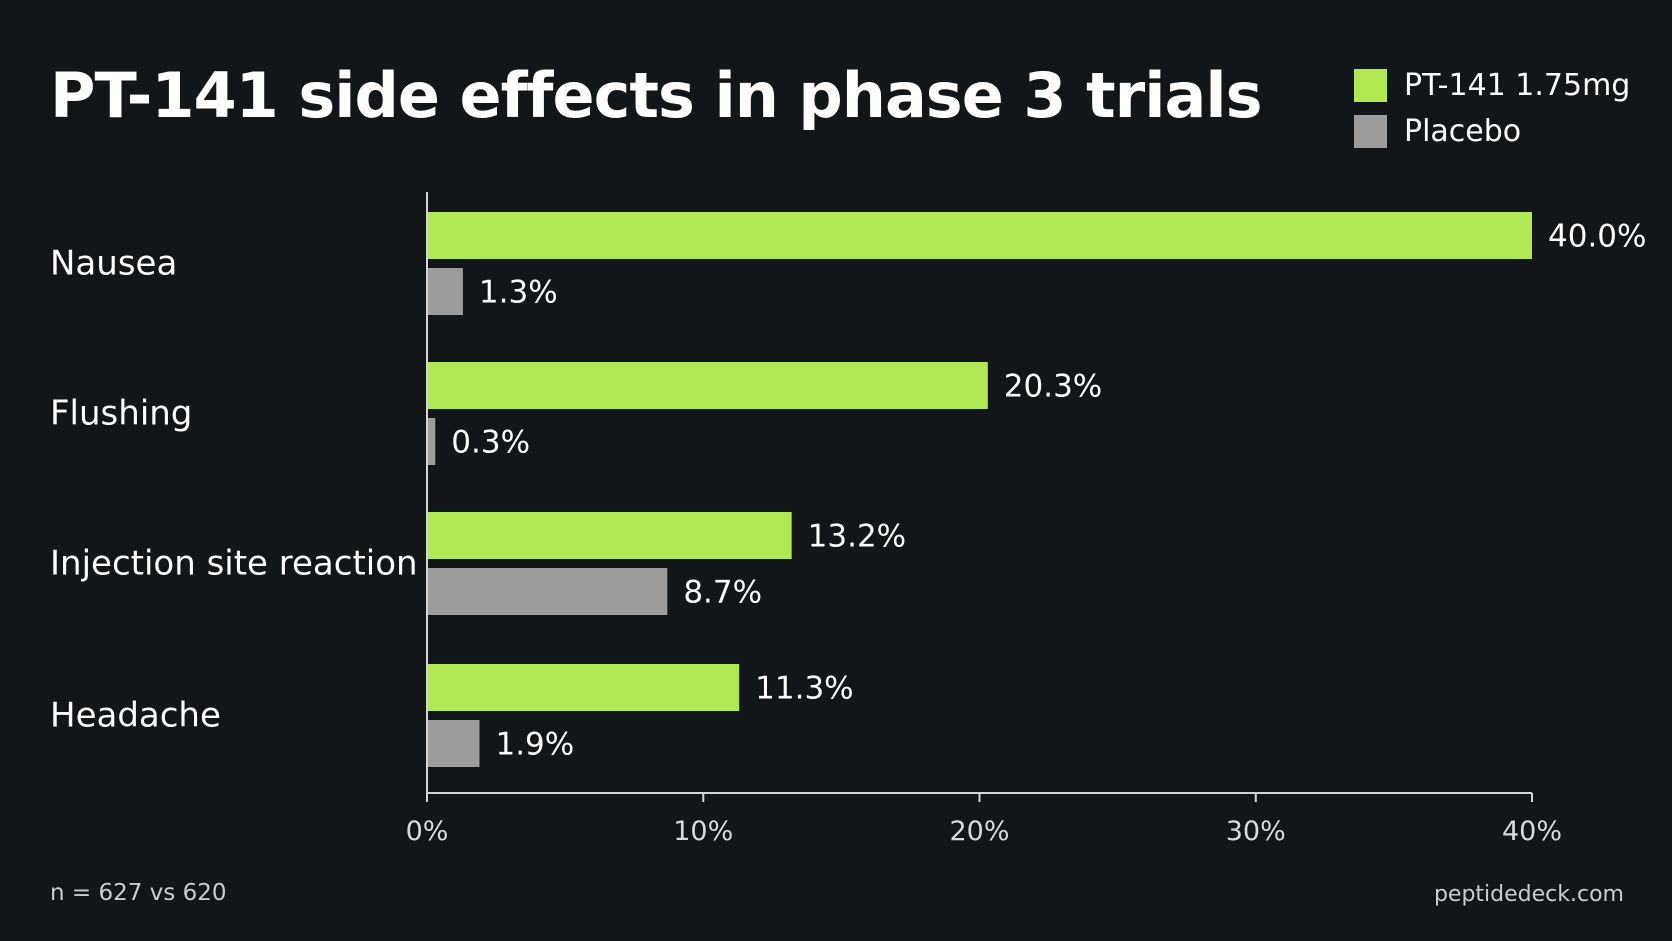  Describe the element at coordinates (518, 293) in the screenshot. I see `data-label: 1.3%` at that location.